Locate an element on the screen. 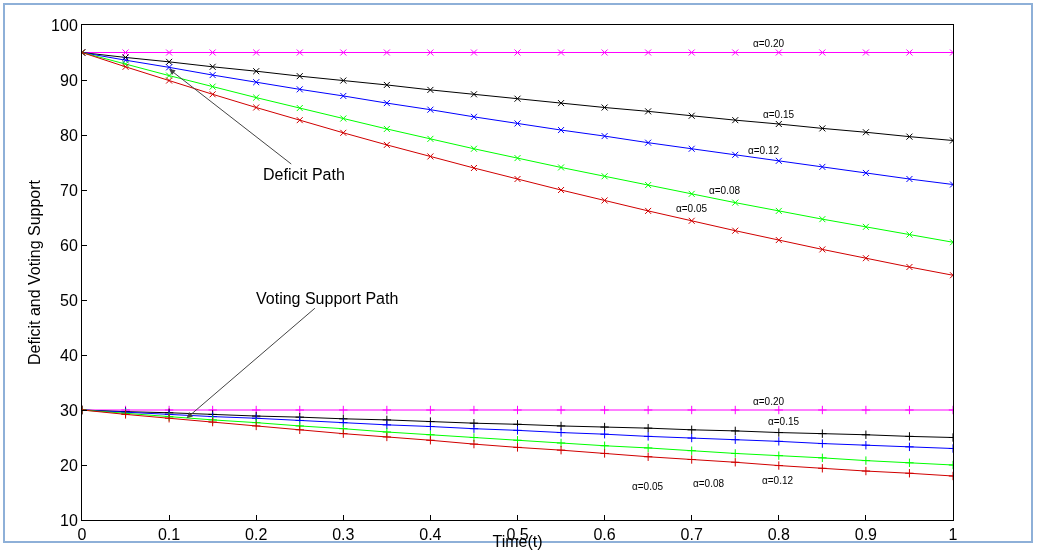  x-tick-label: 0.3 is located at coordinates (343, 535).